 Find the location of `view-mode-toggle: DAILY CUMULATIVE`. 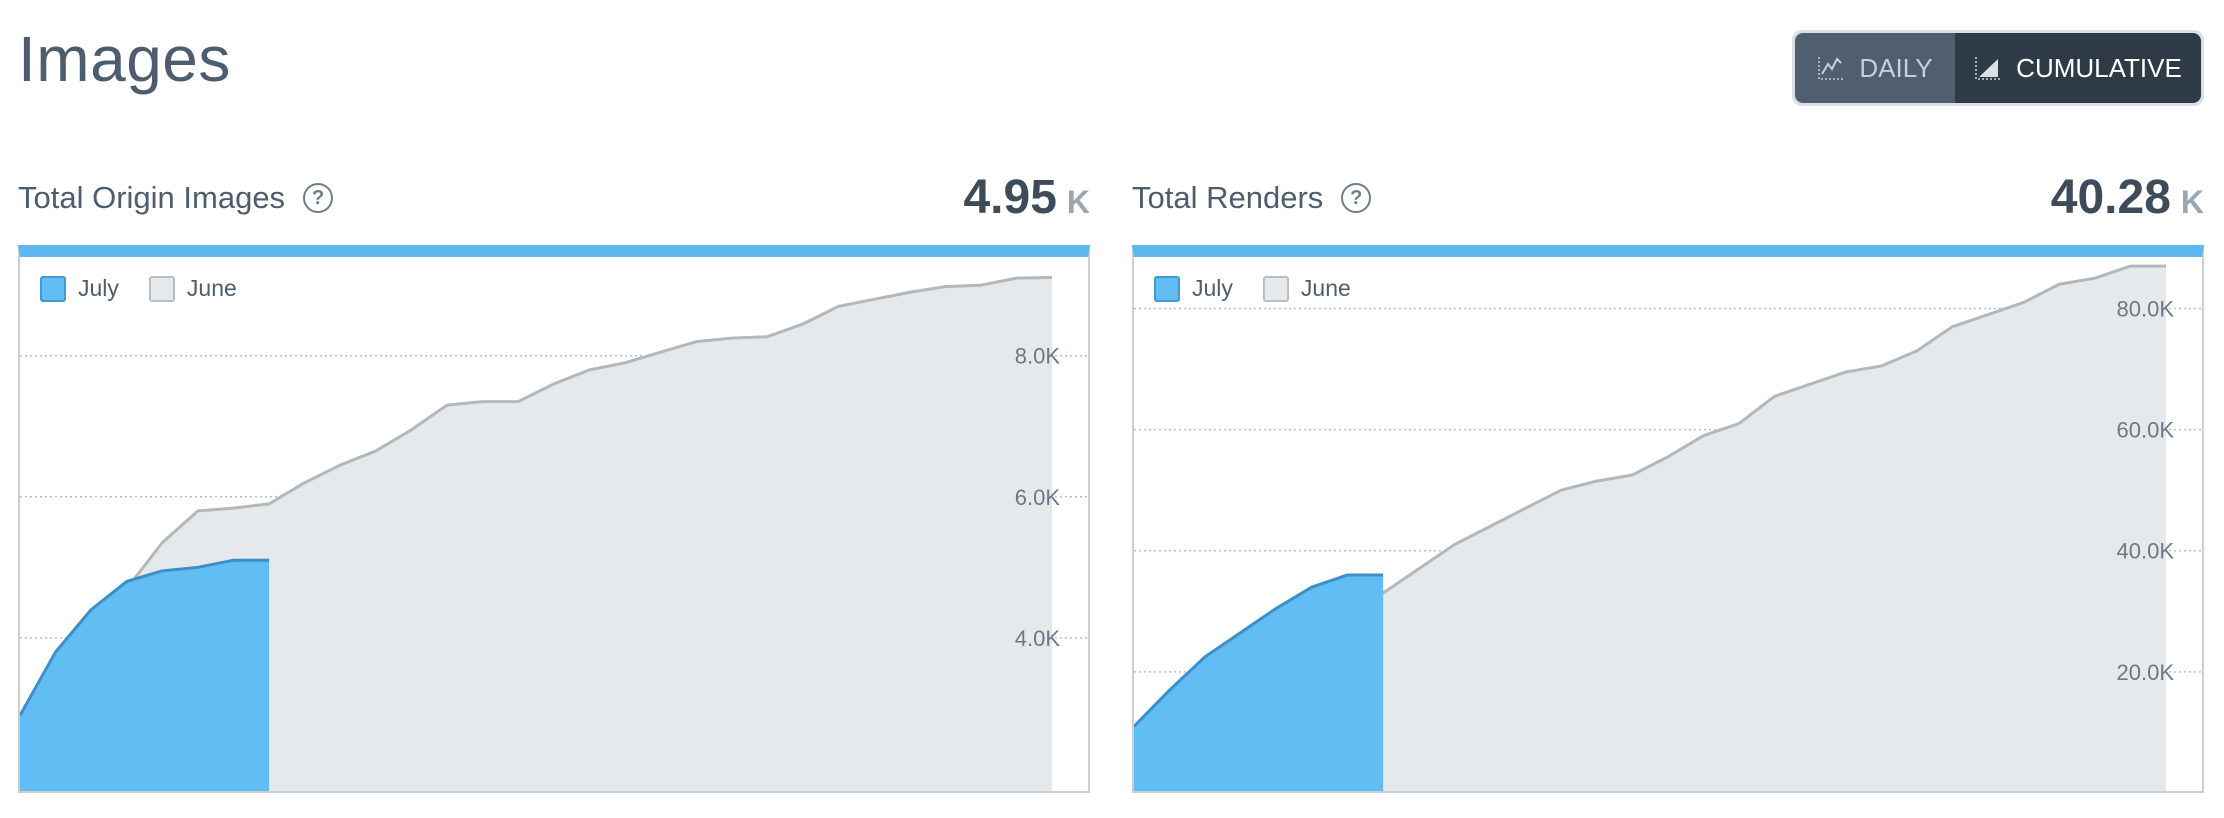

view-mode-toggle: DAILY CUMULATIVE is located at coordinates (1998, 68).